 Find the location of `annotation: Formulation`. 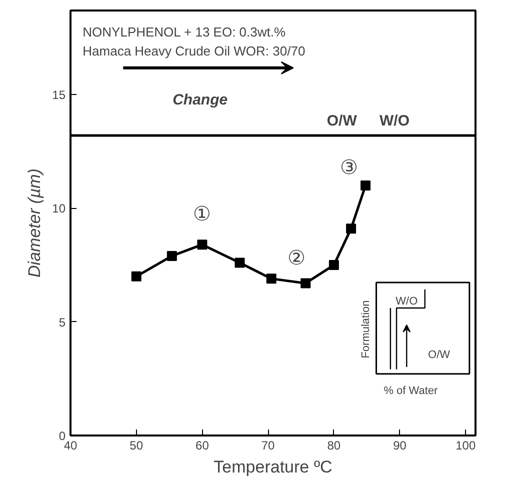

annotation: Formulation is located at coordinates (366, 329).